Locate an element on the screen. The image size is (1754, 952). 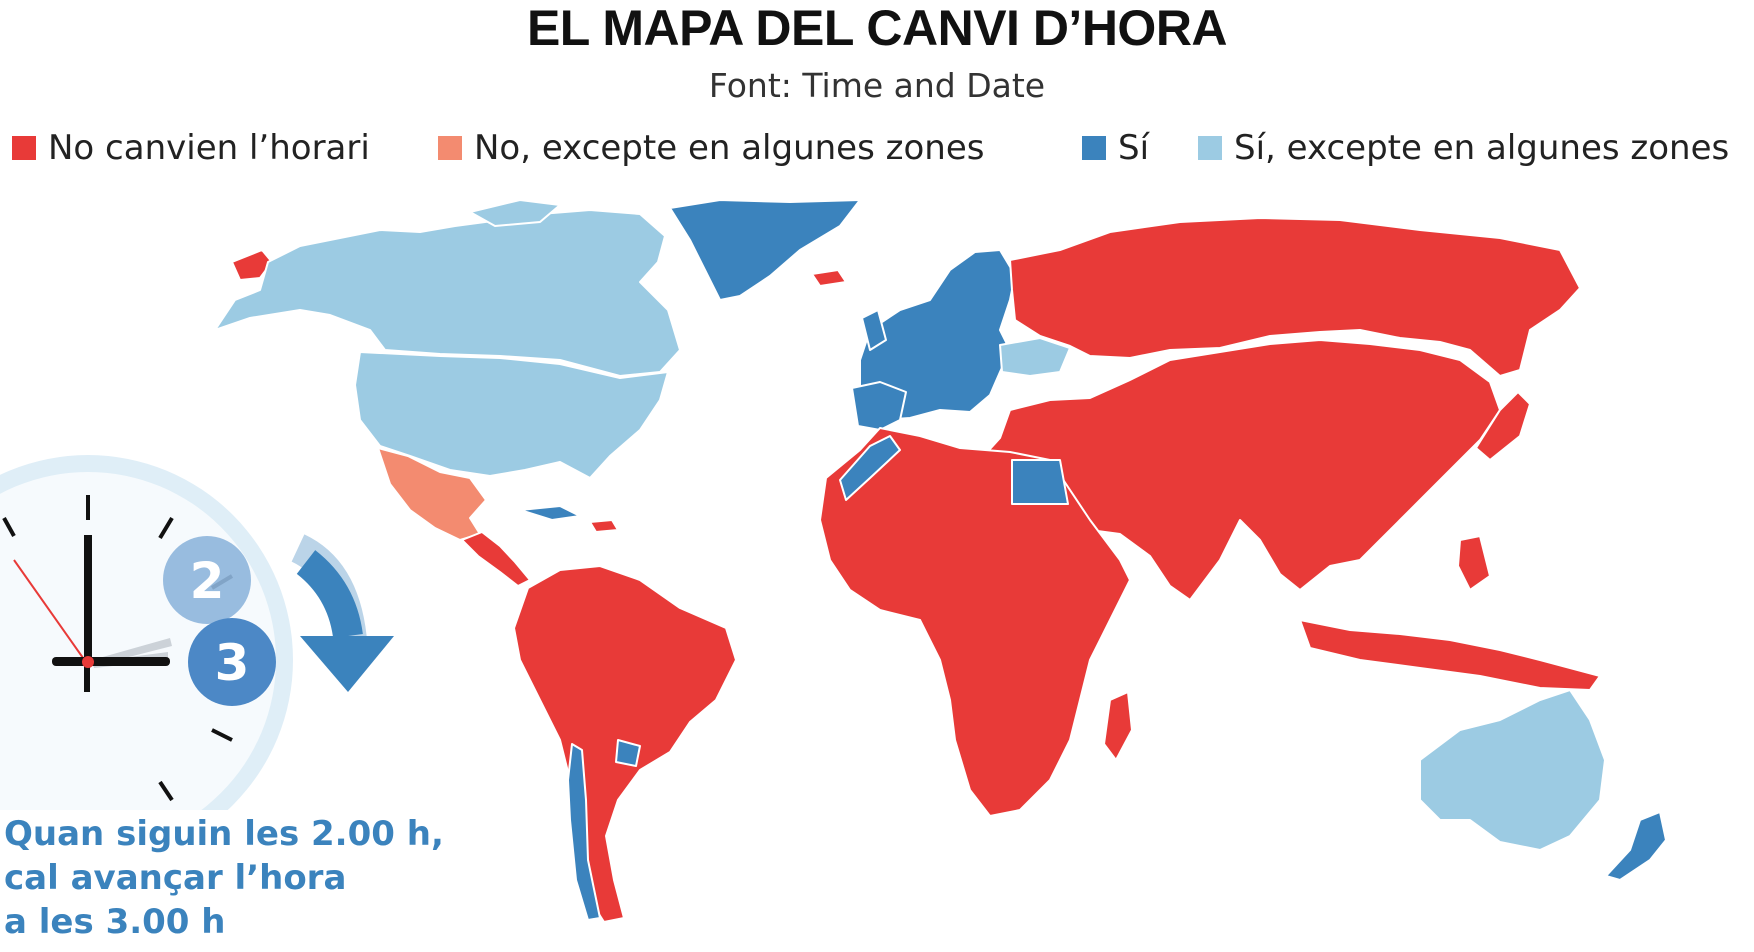
region-chile is located at coordinates (584, 832).